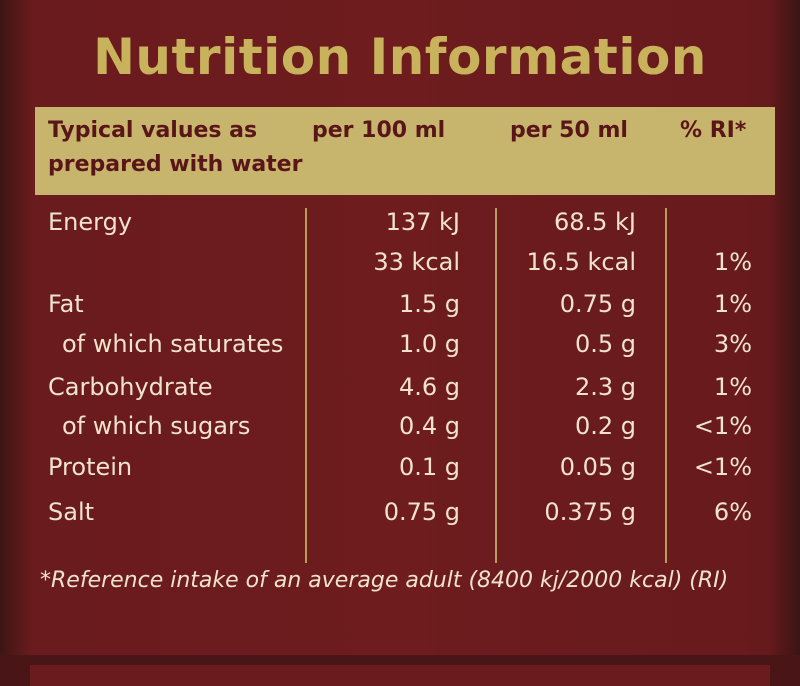 The height and width of the screenshot is (686, 800). What do you see at coordinates (90, 467) in the screenshot?
I see `row-label: Protein` at bounding box center [90, 467].